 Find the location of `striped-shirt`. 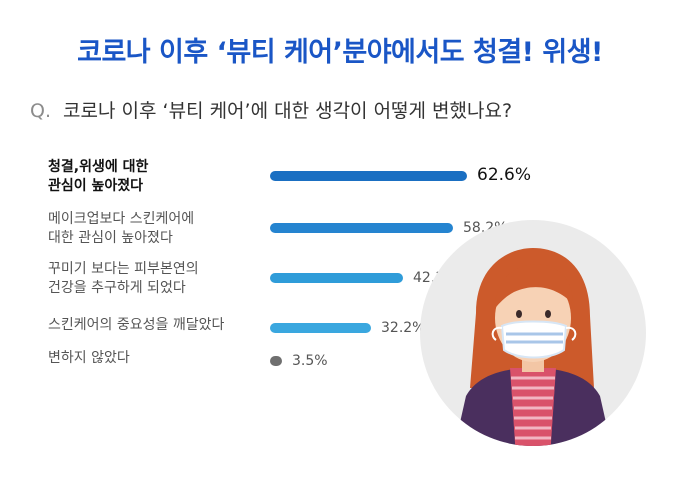

striped-shirt is located at coordinates (533, 407).